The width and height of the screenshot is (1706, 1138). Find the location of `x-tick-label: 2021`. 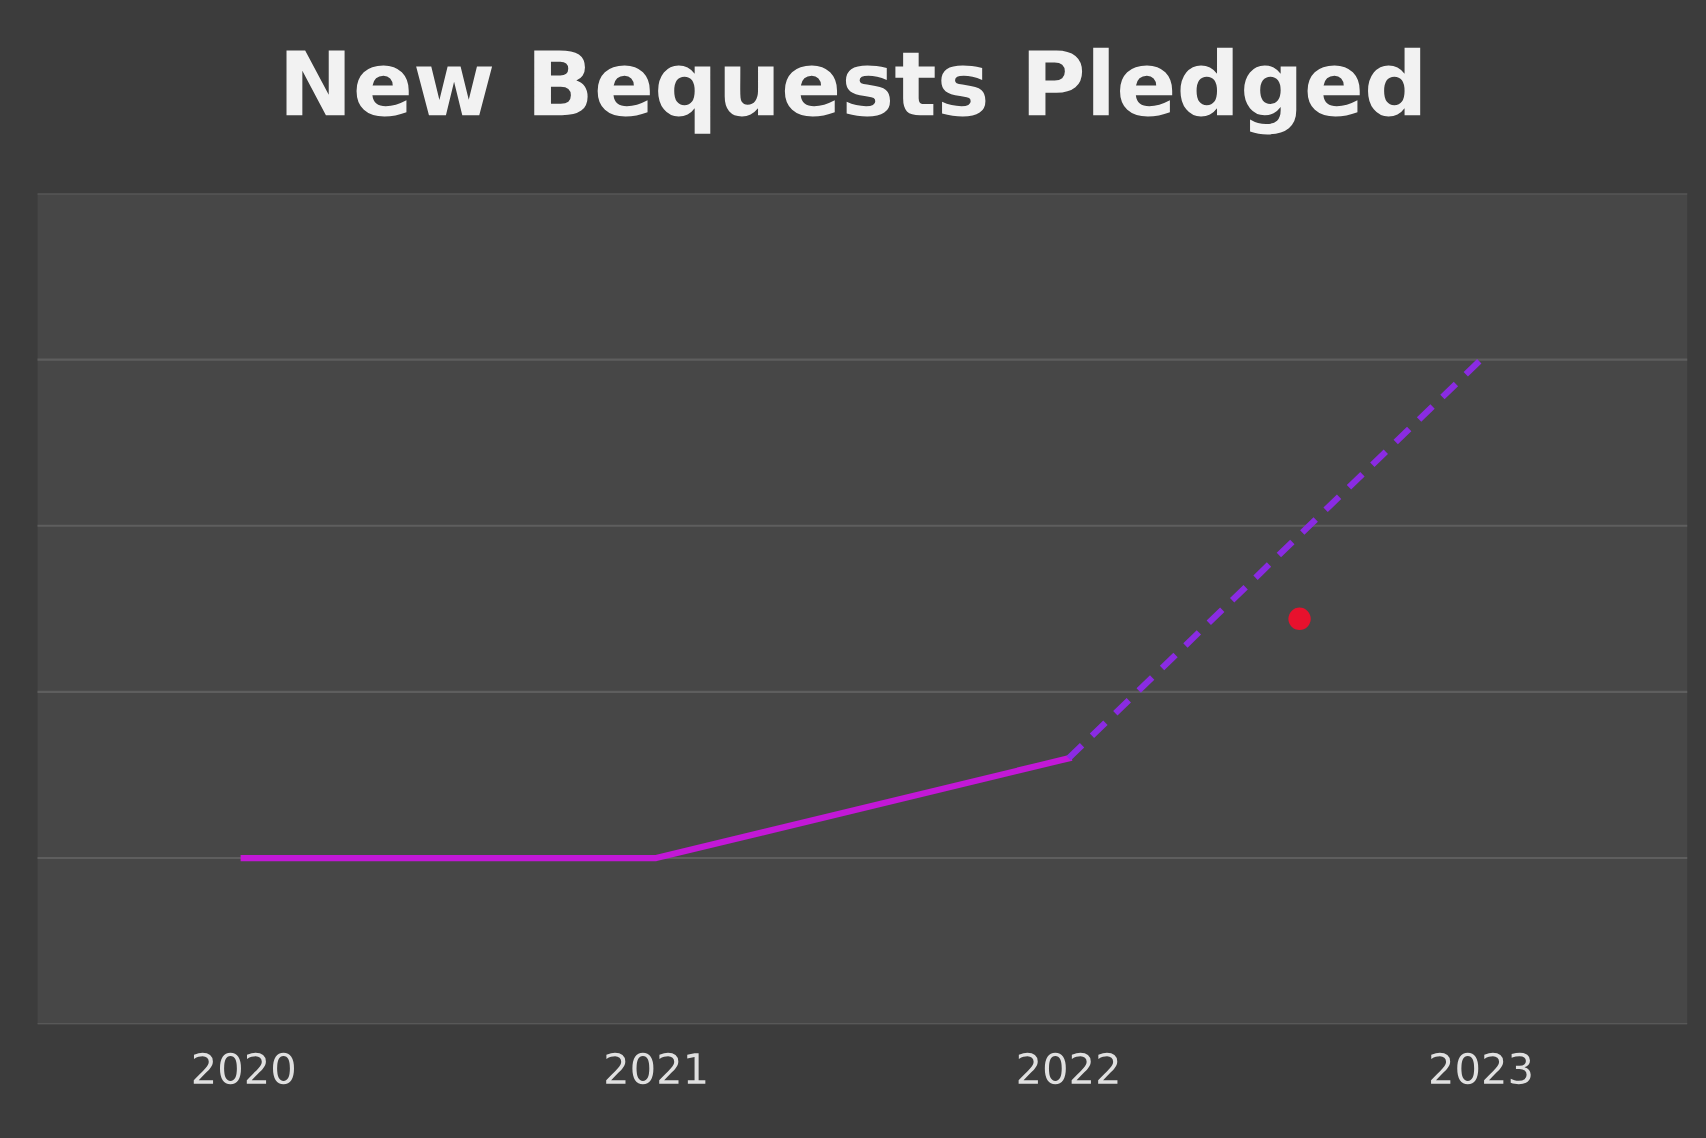

x-tick-label: 2021 is located at coordinates (656, 1068).